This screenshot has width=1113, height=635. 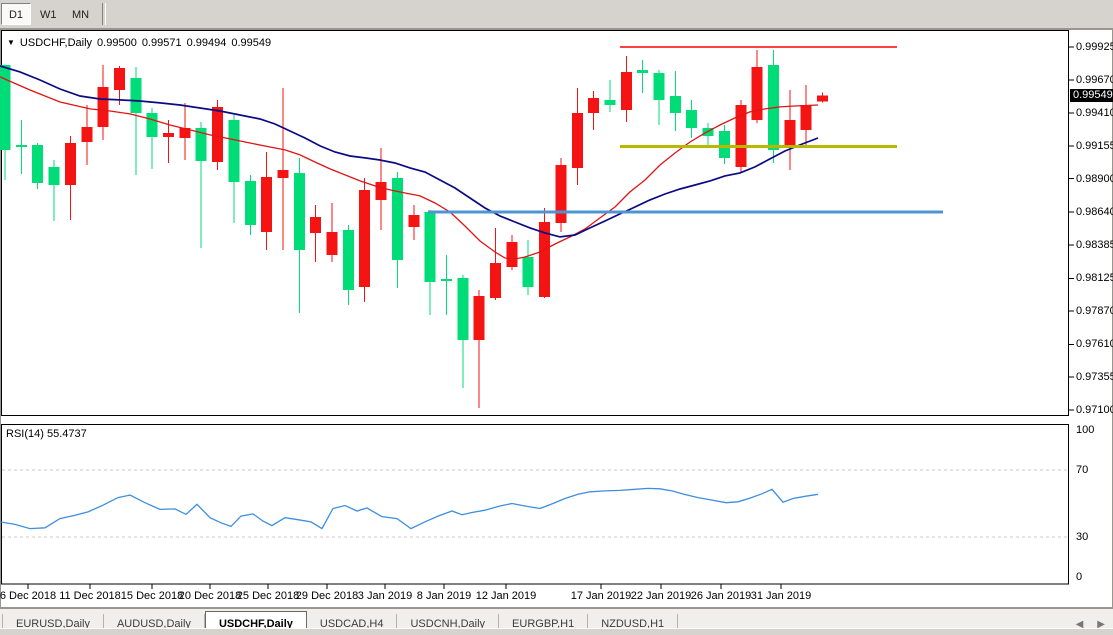 I want to click on hline-objects-layer, so click(x=685, y=130).